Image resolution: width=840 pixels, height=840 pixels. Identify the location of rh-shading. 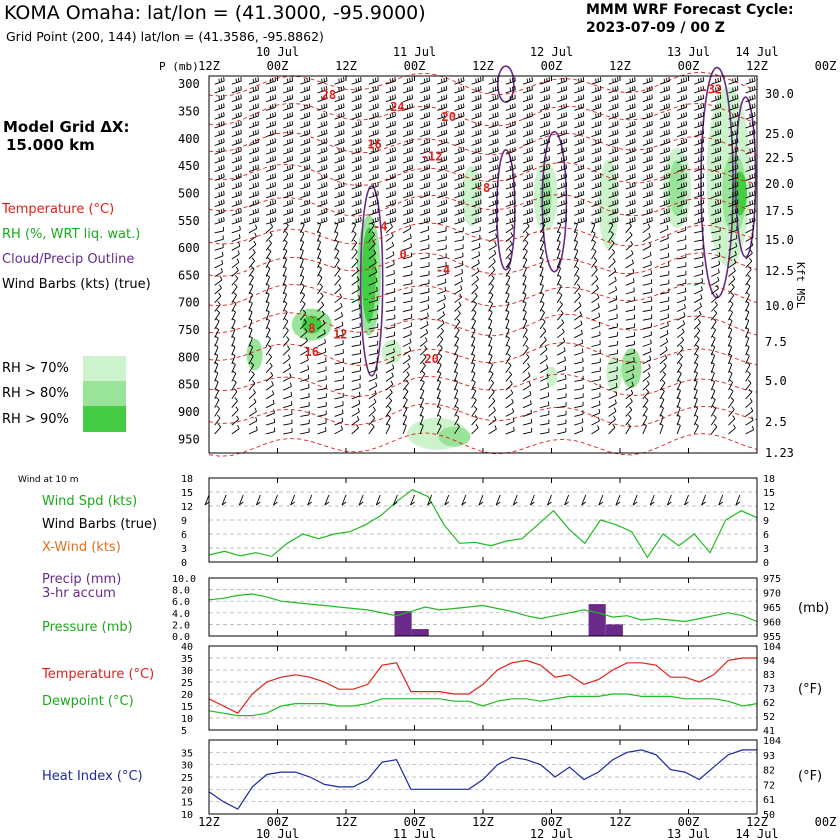
(551, 376).